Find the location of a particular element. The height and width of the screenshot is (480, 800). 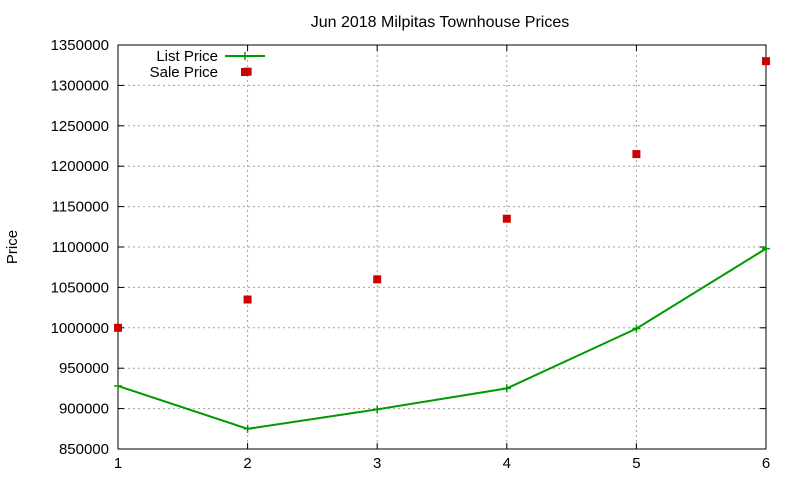

y-tick-label: 1150000 is located at coordinates (80, 207).